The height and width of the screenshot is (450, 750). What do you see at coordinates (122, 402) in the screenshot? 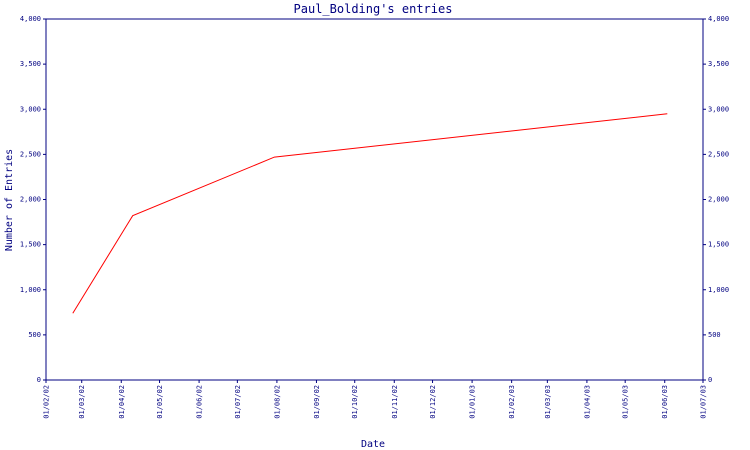
I see `x-tick-label: 01/04/02` at bounding box center [122, 402].